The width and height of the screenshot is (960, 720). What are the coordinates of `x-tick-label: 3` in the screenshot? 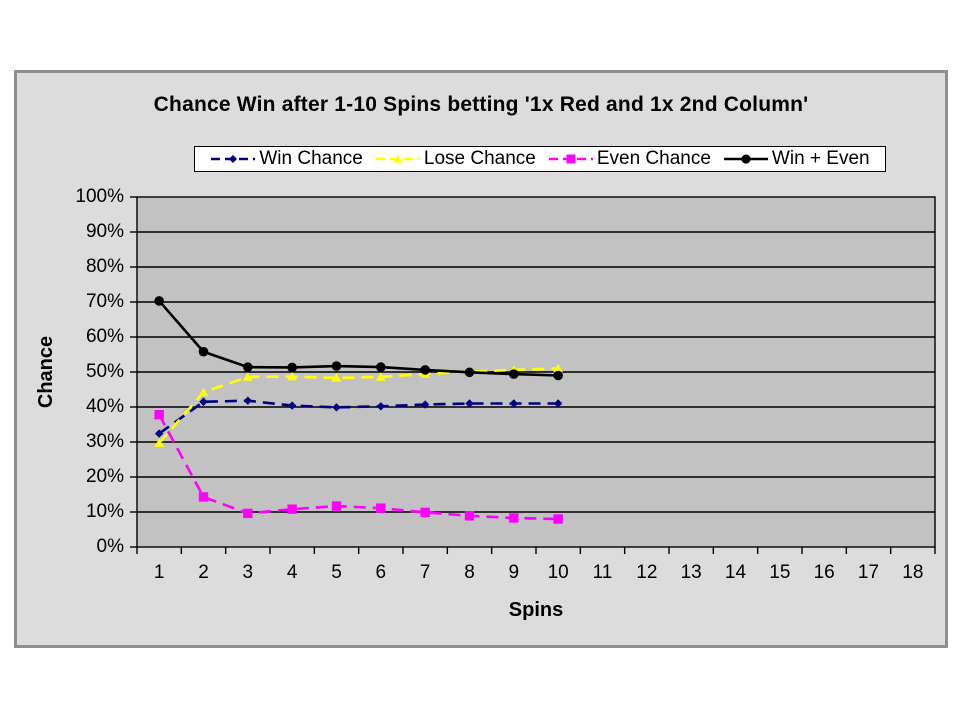 It's located at (248, 572).